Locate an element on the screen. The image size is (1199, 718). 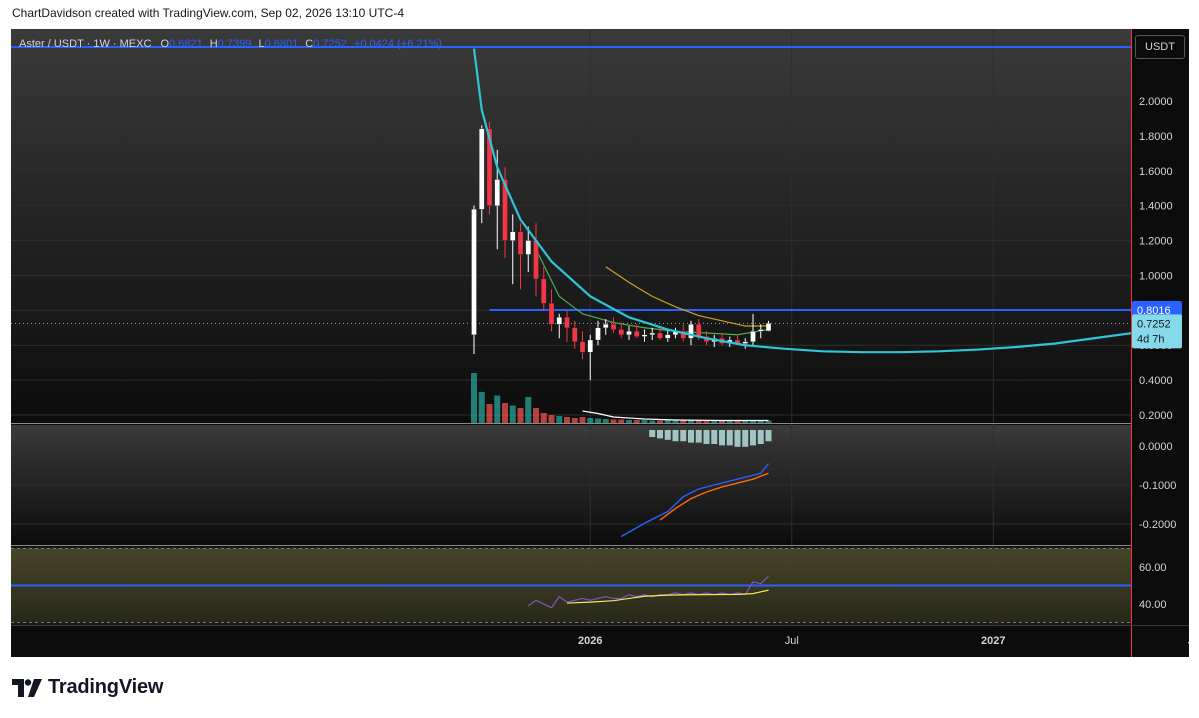
close-label: C is located at coordinates (309, 44).